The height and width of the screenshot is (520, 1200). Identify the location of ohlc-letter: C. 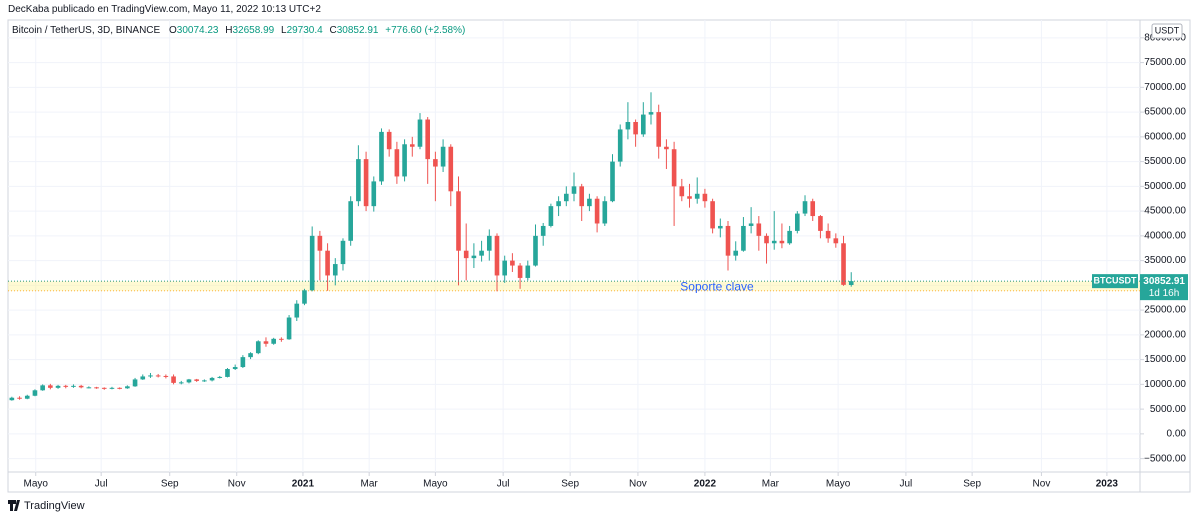
(333, 30).